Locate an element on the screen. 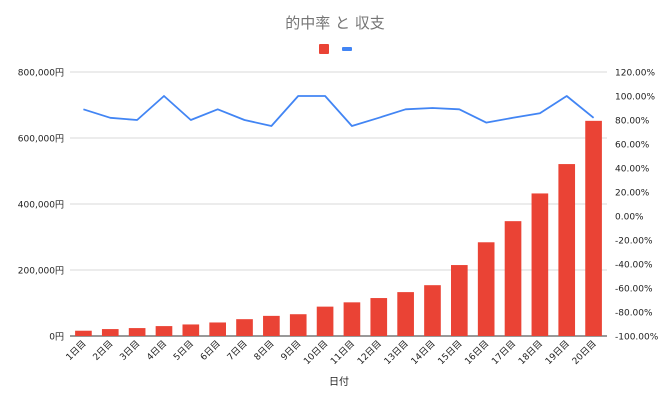  y-right-tick-label: -100.00% is located at coordinates (637, 338).